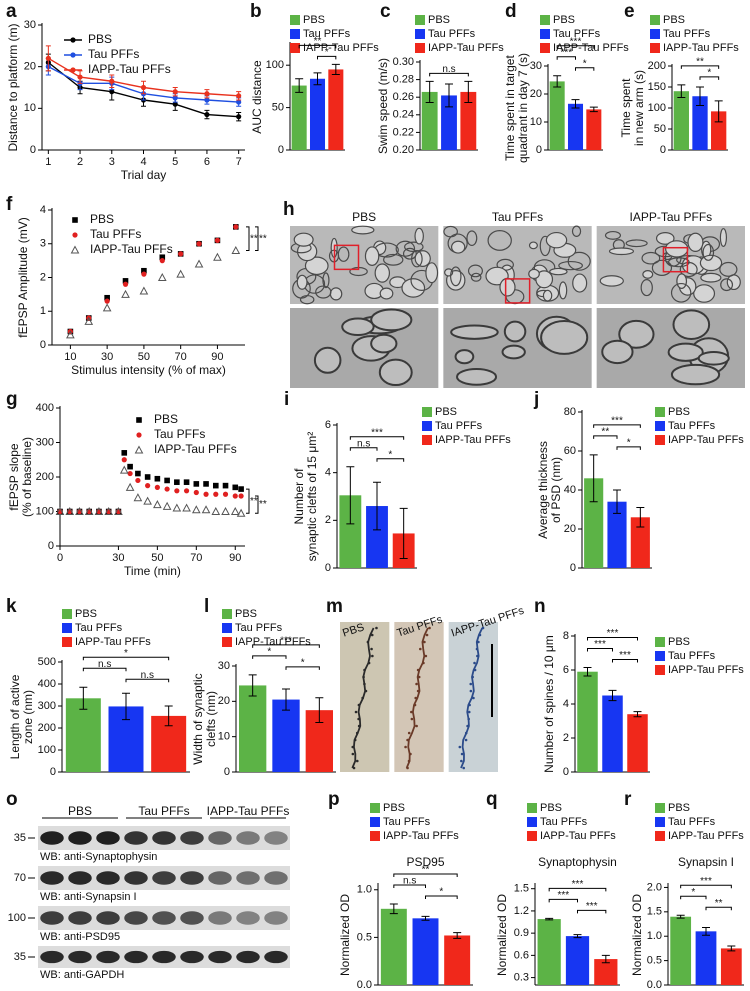  What do you see at coordinates (33, 150) in the screenshot?
I see `y-tick-label: 0` at bounding box center [33, 150].